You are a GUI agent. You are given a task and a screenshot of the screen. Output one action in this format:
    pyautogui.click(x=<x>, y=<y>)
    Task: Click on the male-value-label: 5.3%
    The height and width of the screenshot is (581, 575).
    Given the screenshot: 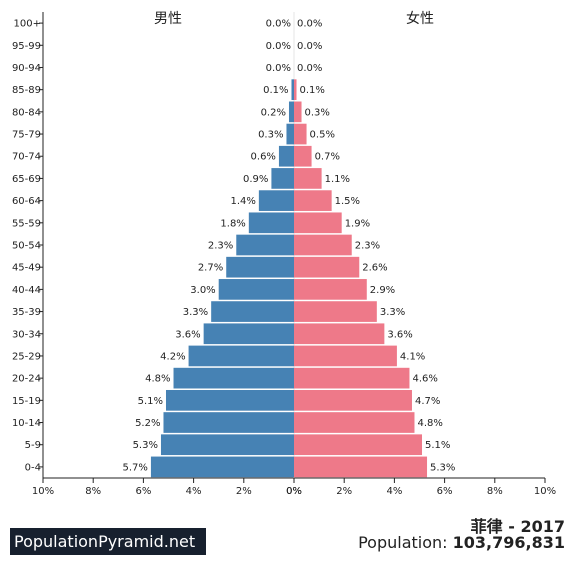 What is the action you would take?
    pyautogui.click(x=145, y=445)
    